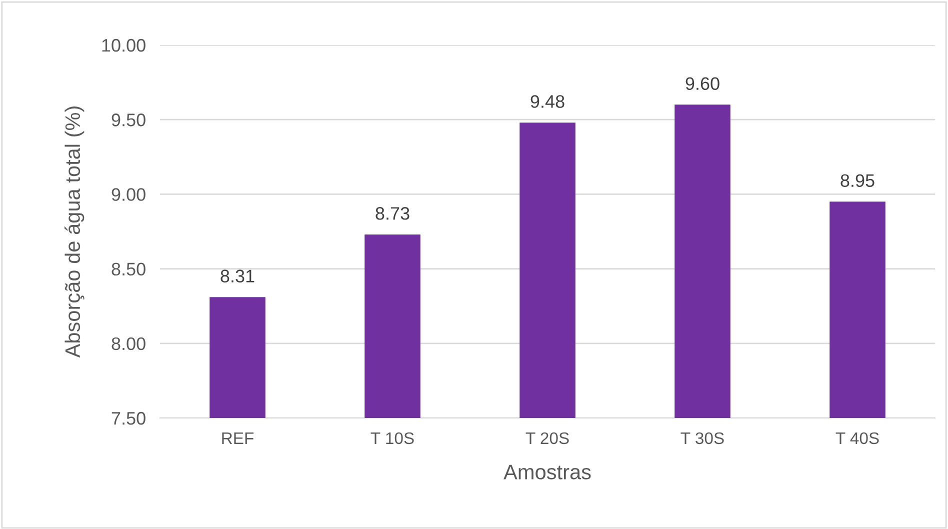  I want to click on y-tick-label: 9.50, so click(129, 120).